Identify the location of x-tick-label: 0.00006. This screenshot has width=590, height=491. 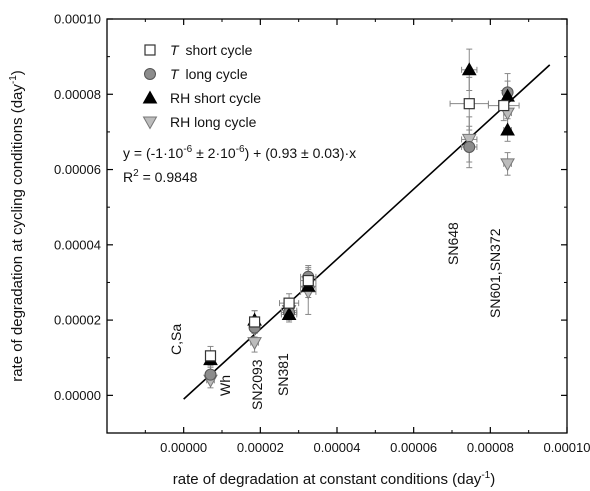
(413, 447).